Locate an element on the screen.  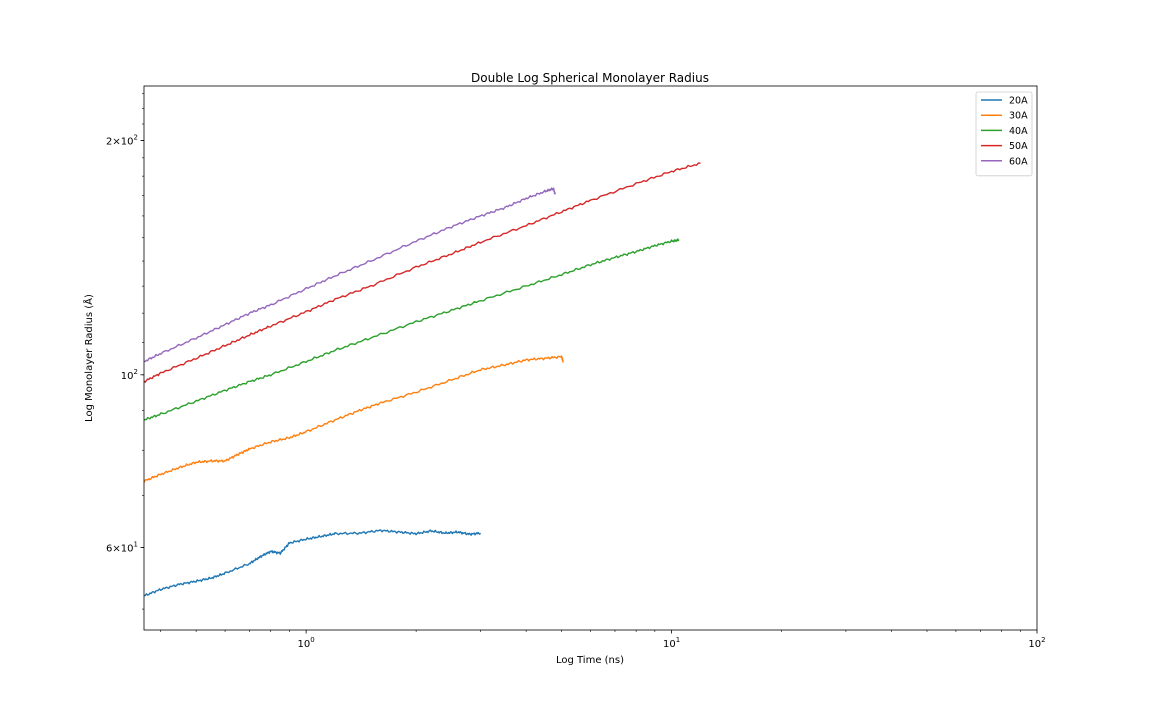
y-tick-label: 2×10² is located at coordinates (122, 141).